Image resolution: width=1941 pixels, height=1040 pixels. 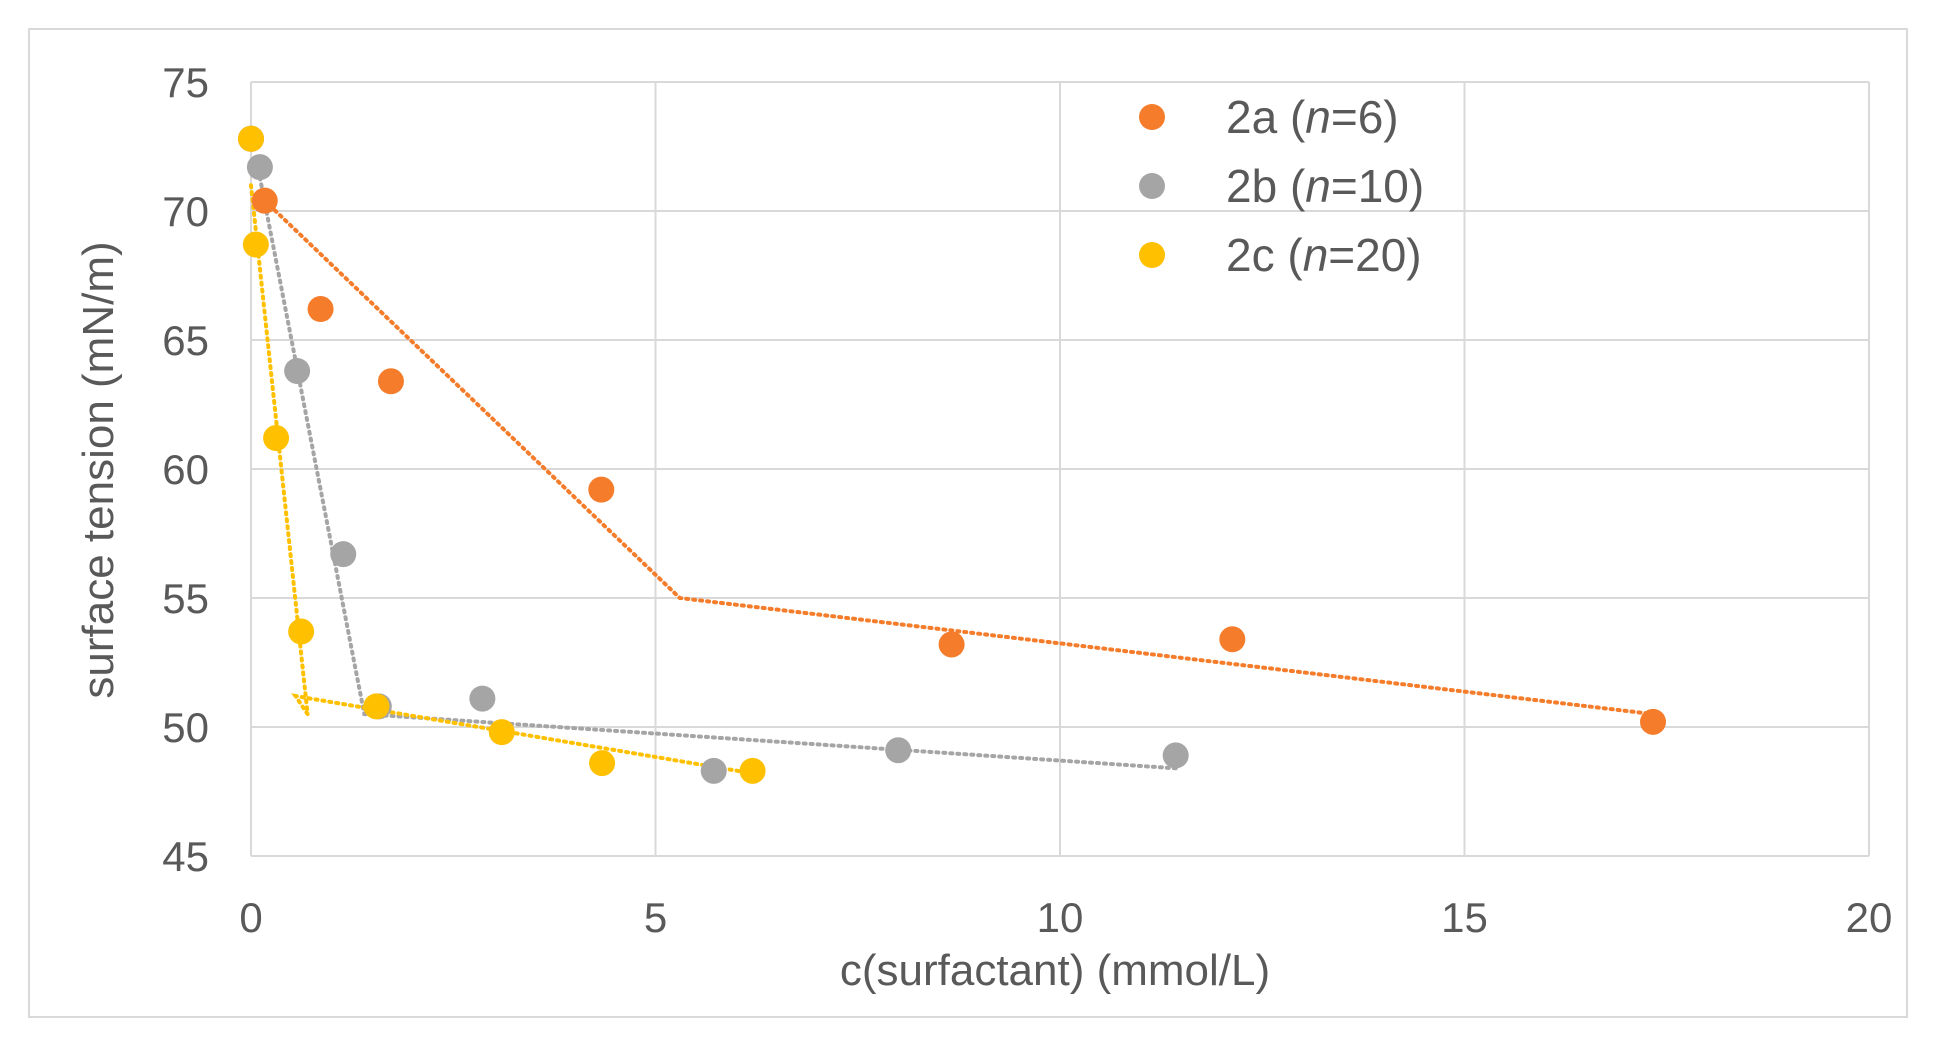 What do you see at coordinates (185, 82) in the screenshot?
I see `y-tick-label: 75` at bounding box center [185, 82].